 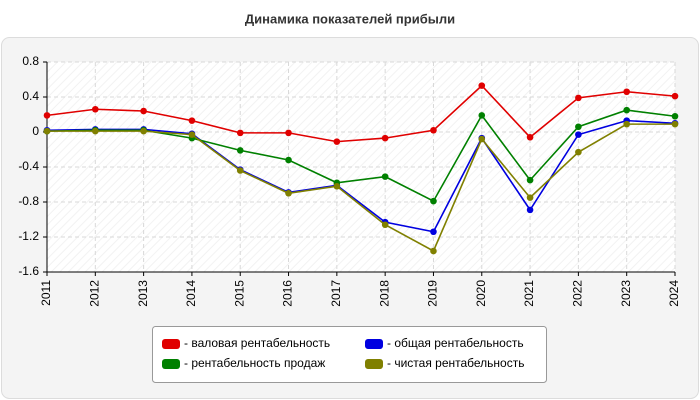 I want to click on y-tick-label: 0.8, so click(x=30, y=61).